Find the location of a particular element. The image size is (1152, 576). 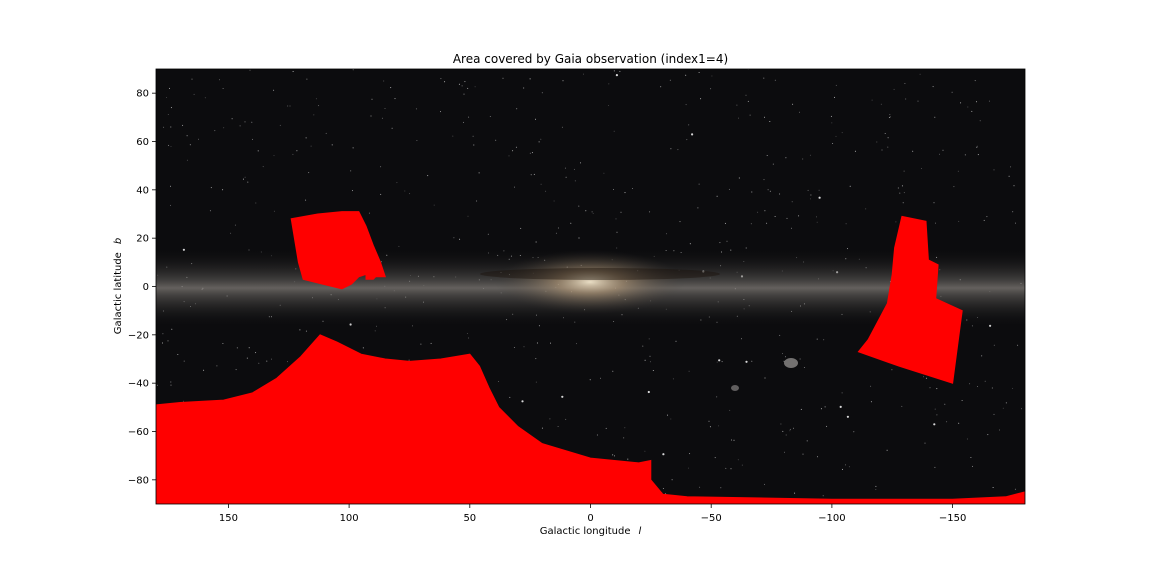

y-axis-label-text: Galactic latitude is located at coordinates (118, 293).